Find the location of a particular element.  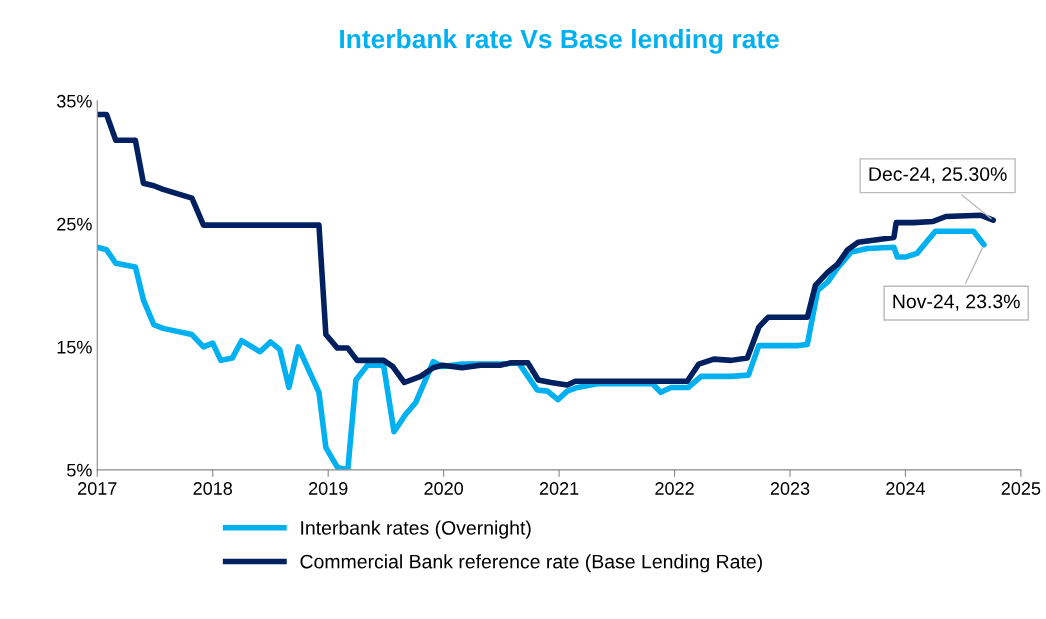

x-tick-label: 2025 is located at coordinates (1021, 488).